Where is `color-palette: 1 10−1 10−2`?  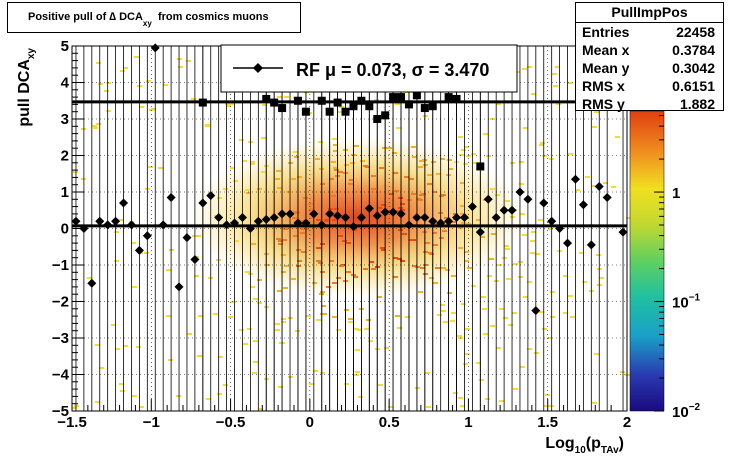 color-palette: 1 10−1 10−2 is located at coordinates (665, 265).